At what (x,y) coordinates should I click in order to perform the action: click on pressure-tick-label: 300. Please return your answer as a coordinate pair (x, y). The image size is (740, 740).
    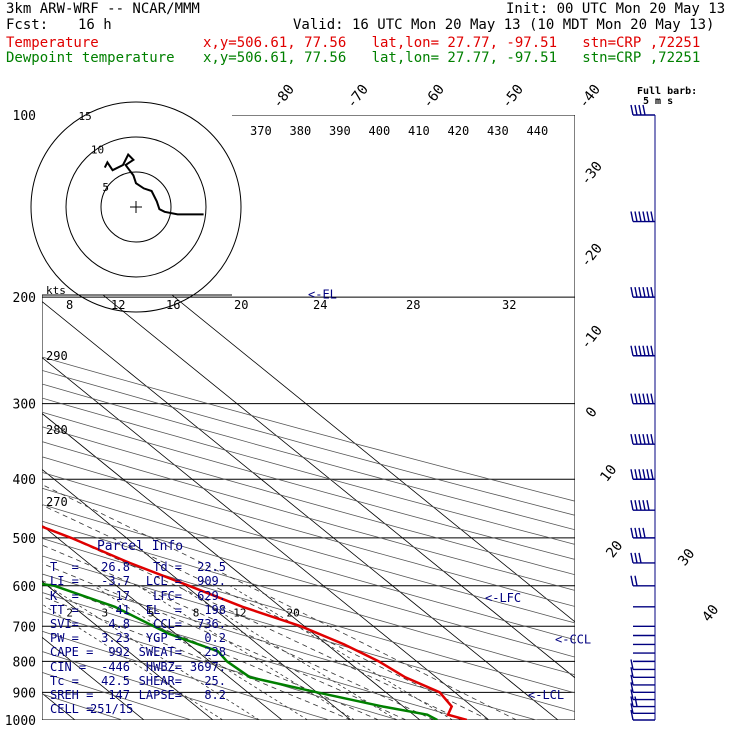
    Looking at the image, I should click on (24, 405).